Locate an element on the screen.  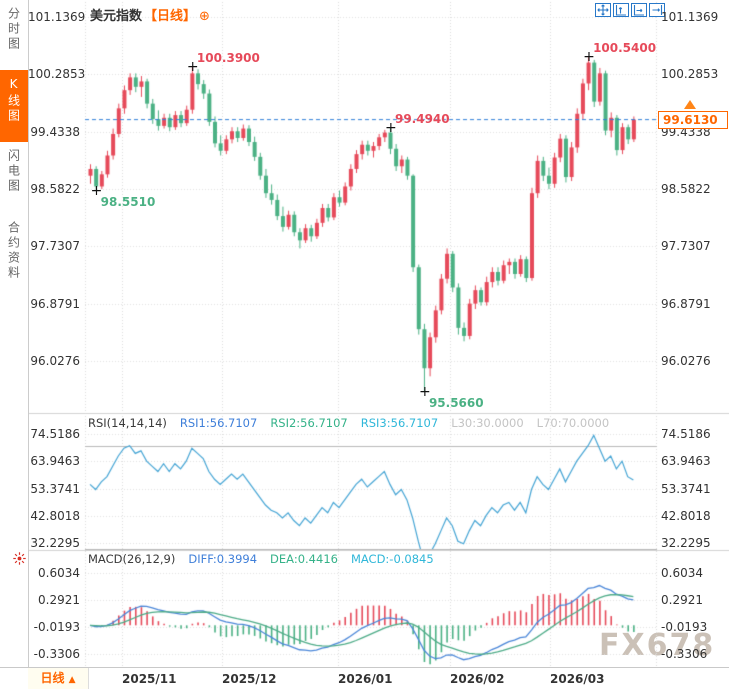
price-annotation: 99.4940 is located at coordinates (422, 118).